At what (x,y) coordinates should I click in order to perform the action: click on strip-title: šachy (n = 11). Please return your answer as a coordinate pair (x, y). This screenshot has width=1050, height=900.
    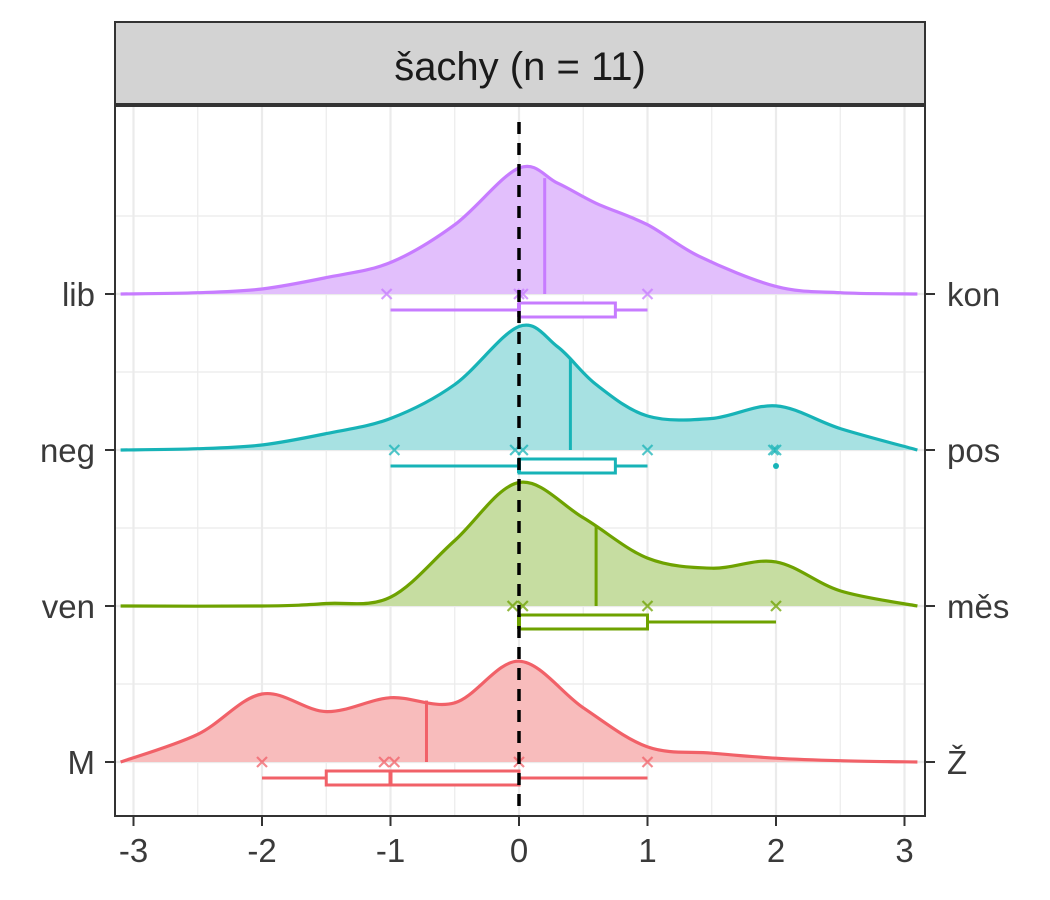
    Looking at the image, I should click on (520, 67).